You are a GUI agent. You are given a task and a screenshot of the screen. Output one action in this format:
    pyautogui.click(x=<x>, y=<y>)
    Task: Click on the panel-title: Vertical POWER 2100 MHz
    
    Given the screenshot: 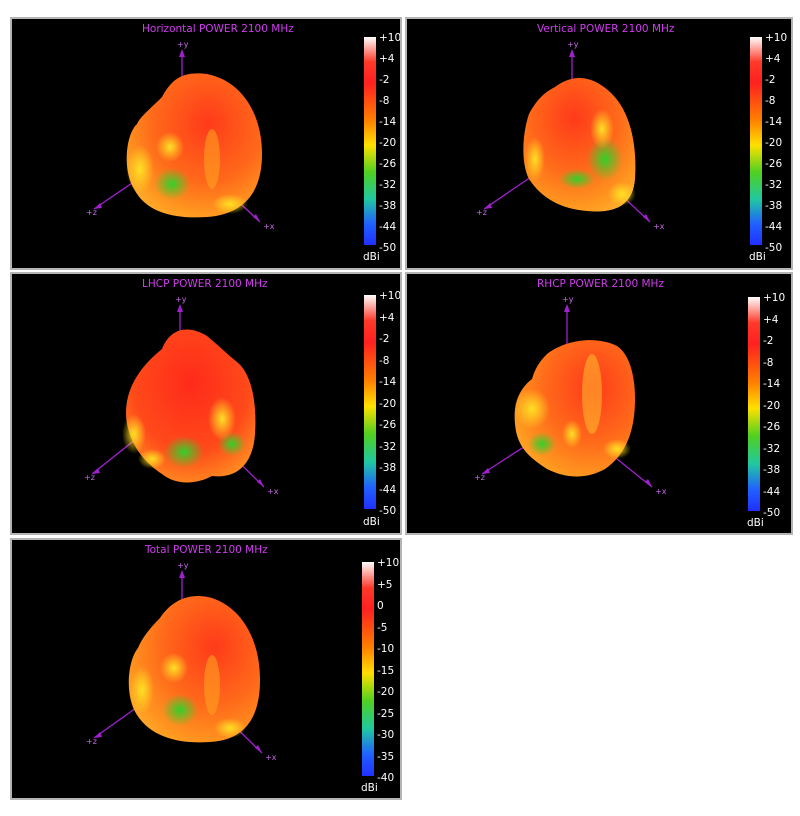 What is the action you would take?
    pyautogui.click(x=606, y=29)
    